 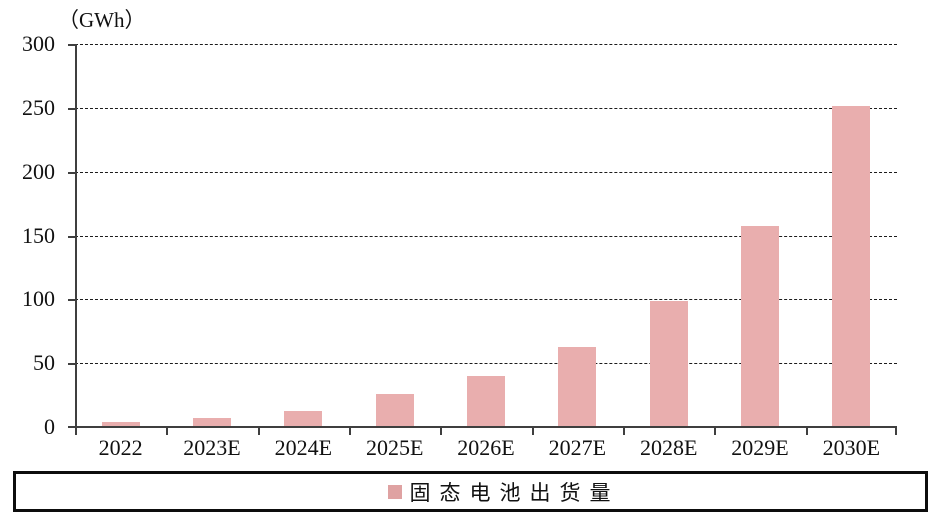 I want to click on x-axis-label-2022: 2022, so click(x=120, y=447).